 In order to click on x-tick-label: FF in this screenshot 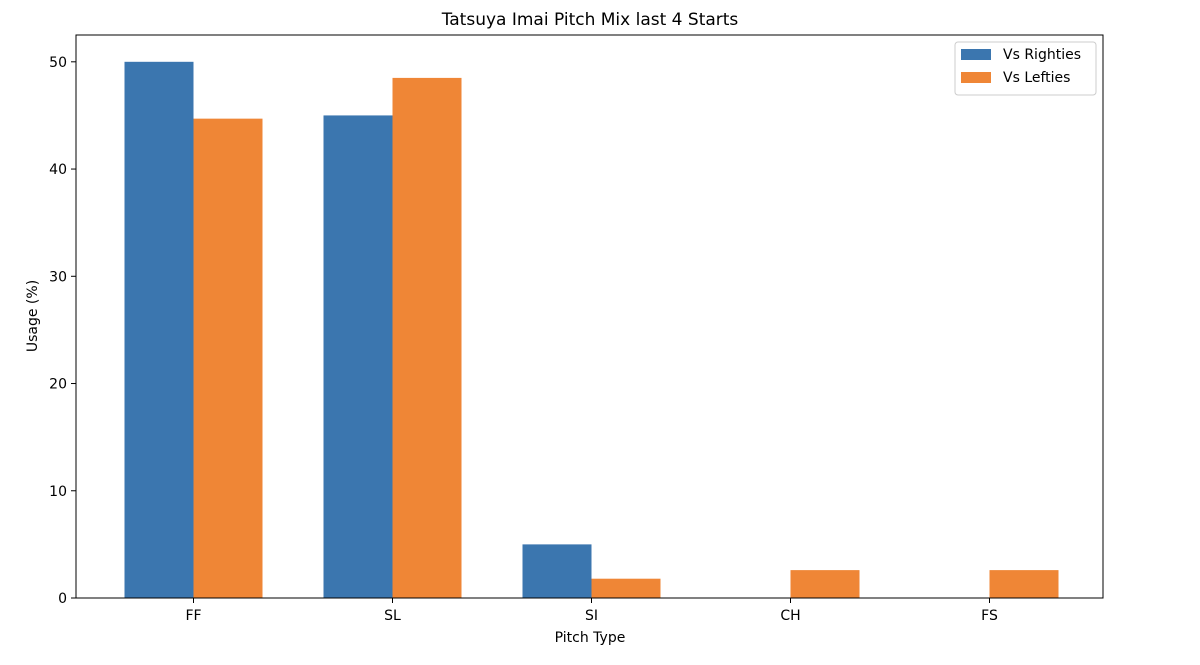, I will do `click(193, 616)`.